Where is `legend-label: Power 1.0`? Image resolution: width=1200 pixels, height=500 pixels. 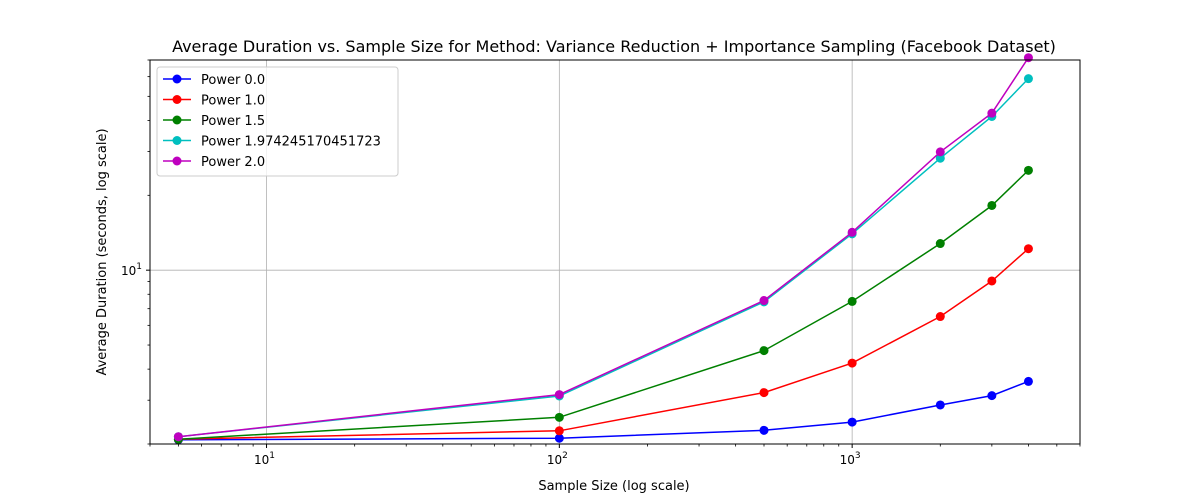
legend-label: Power 1.0 is located at coordinates (233, 101).